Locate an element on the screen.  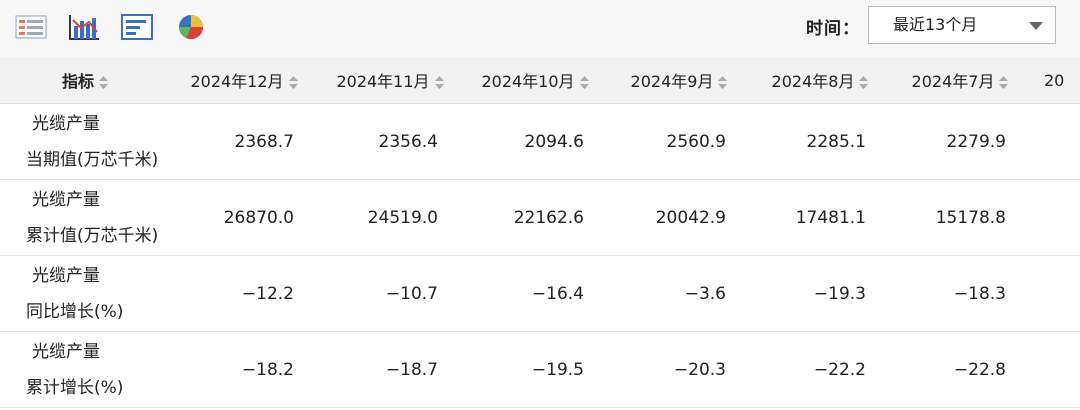
cell-value: −18.3 is located at coordinates (960, 293).